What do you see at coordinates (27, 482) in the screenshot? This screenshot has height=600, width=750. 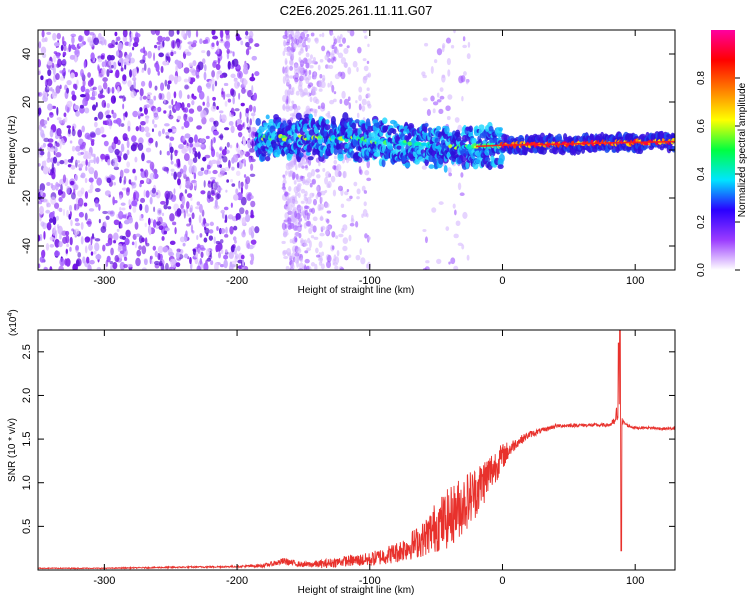 I see `y-tick-label: 1.0` at bounding box center [27, 482].